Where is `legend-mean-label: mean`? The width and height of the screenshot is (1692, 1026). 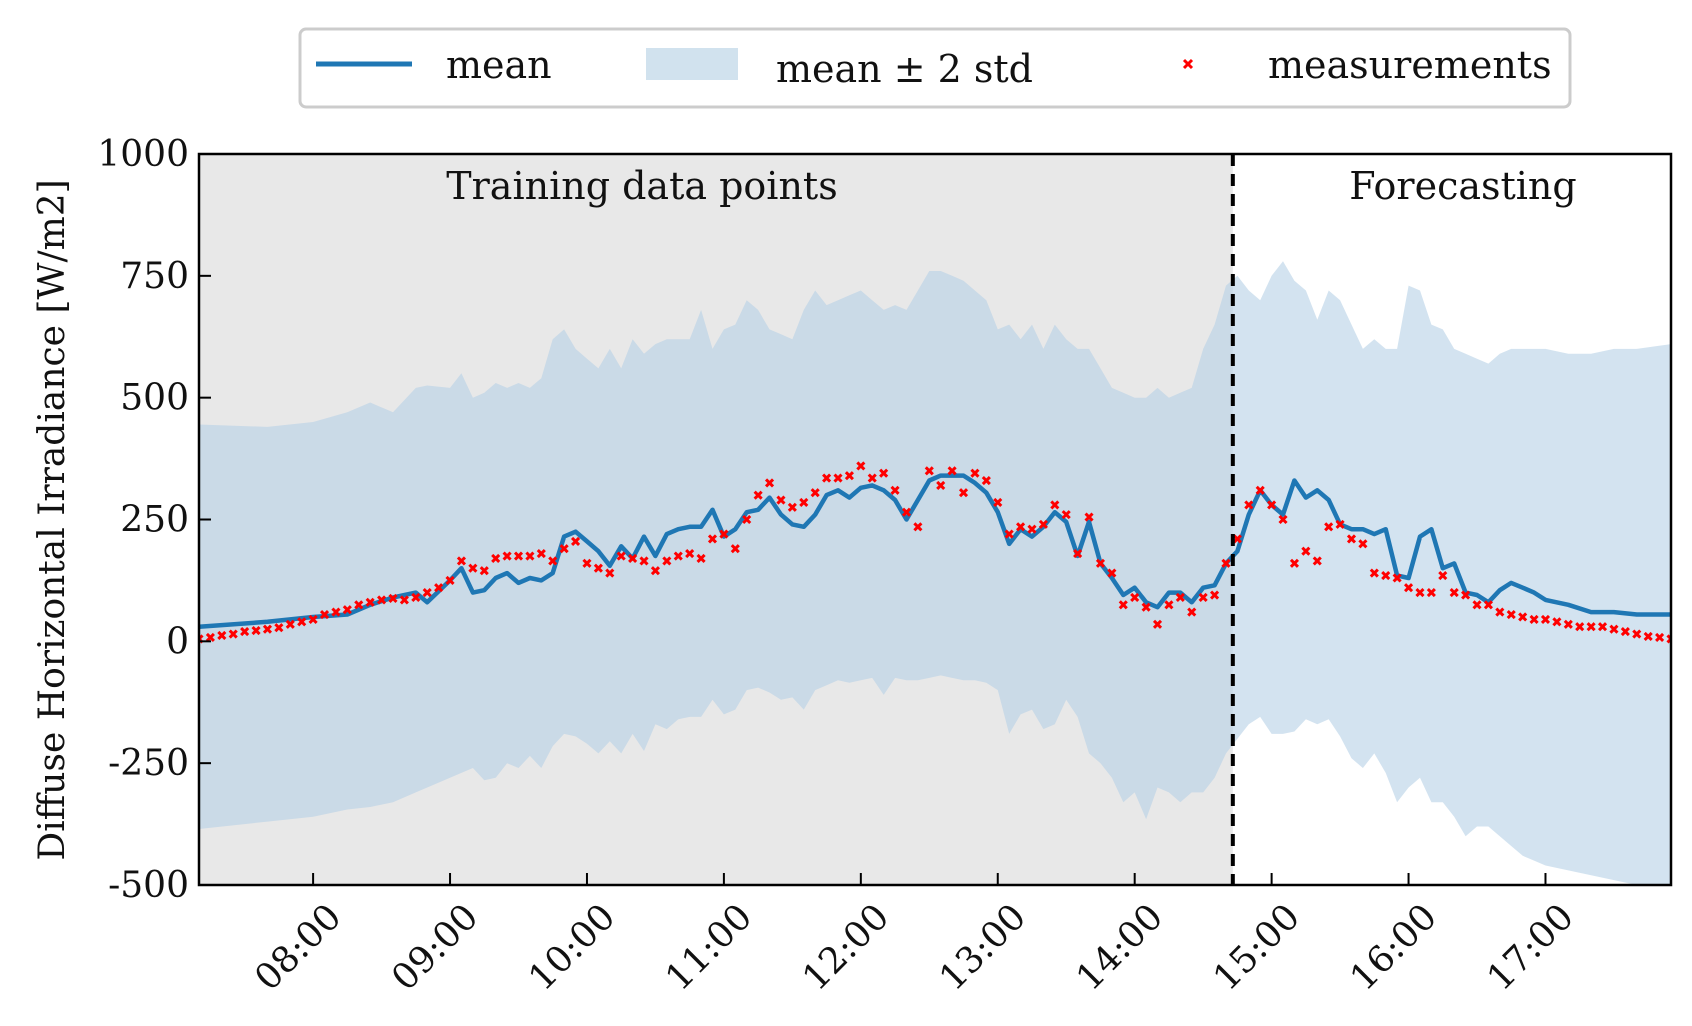
legend-mean-label: mean is located at coordinates (499, 65).